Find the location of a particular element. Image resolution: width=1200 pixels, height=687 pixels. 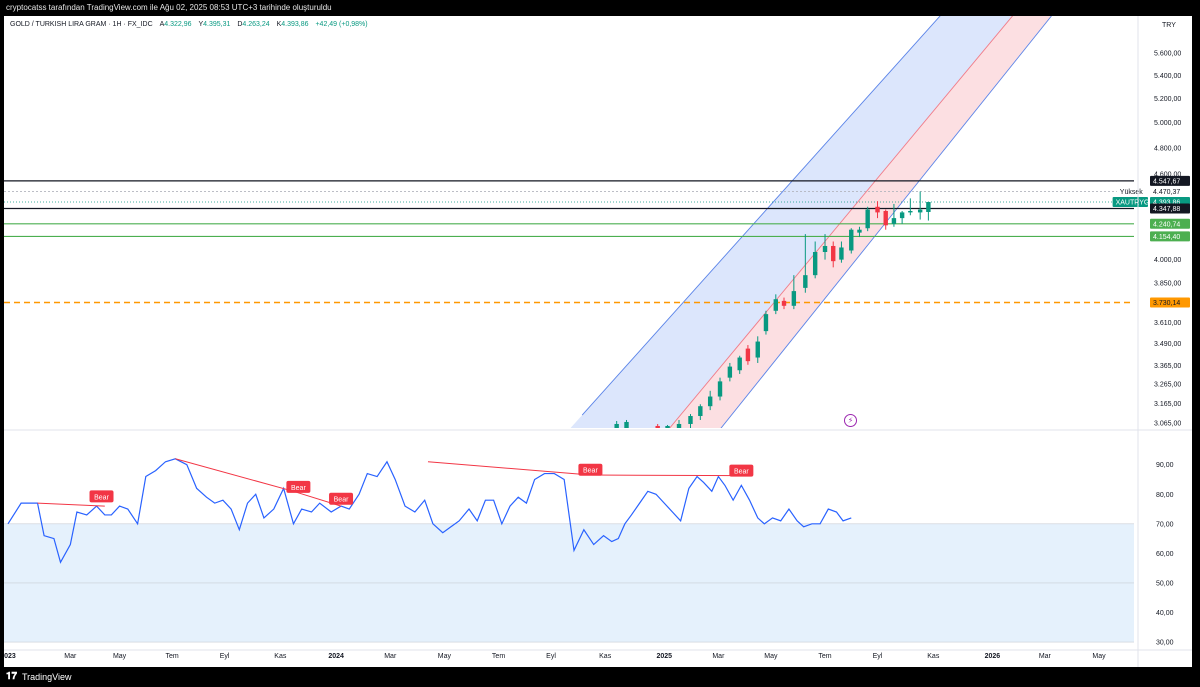

open-value: 4.322,96 is located at coordinates (178, 24).